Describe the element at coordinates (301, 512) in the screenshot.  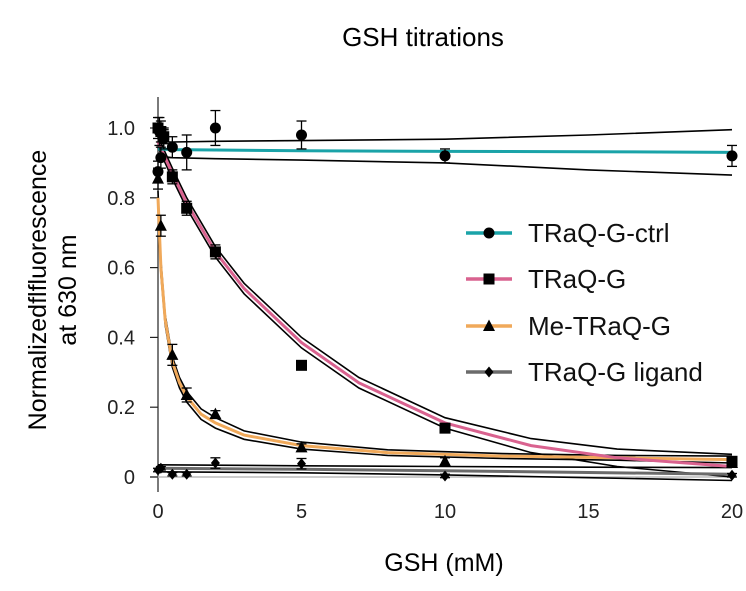
I see `x-tick-label: 5` at that location.